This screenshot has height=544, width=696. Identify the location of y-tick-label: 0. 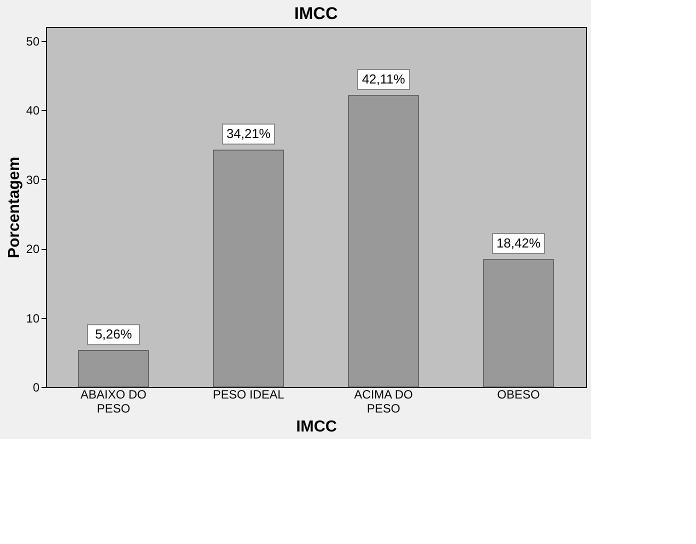
(36, 387).